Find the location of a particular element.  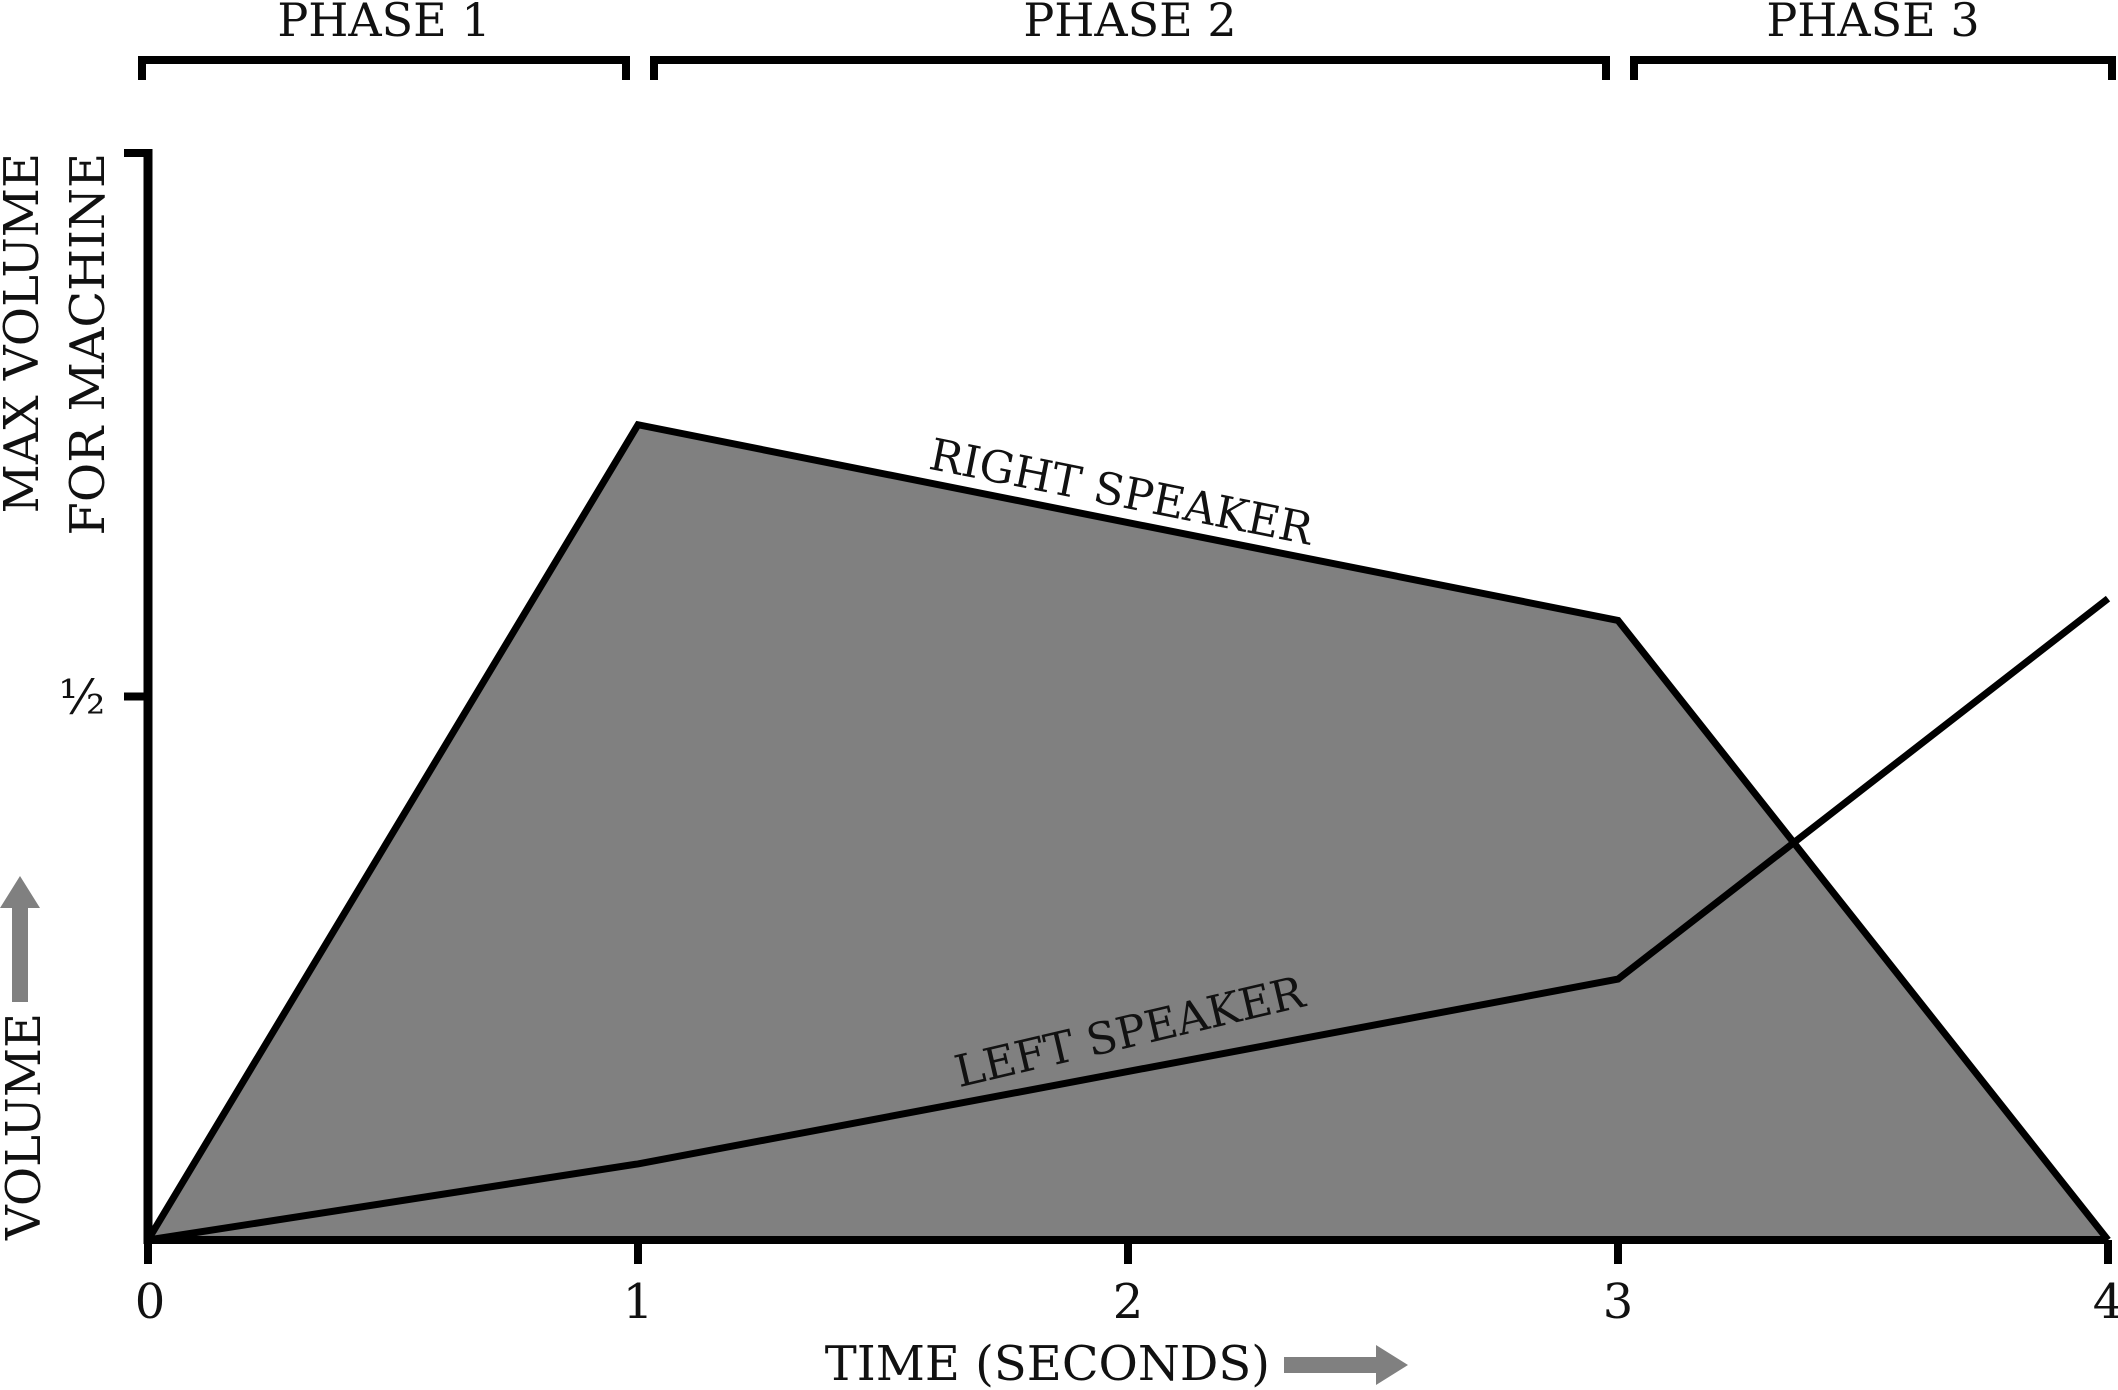

x-tick-label-2: 2 is located at coordinates (1128, 1302).